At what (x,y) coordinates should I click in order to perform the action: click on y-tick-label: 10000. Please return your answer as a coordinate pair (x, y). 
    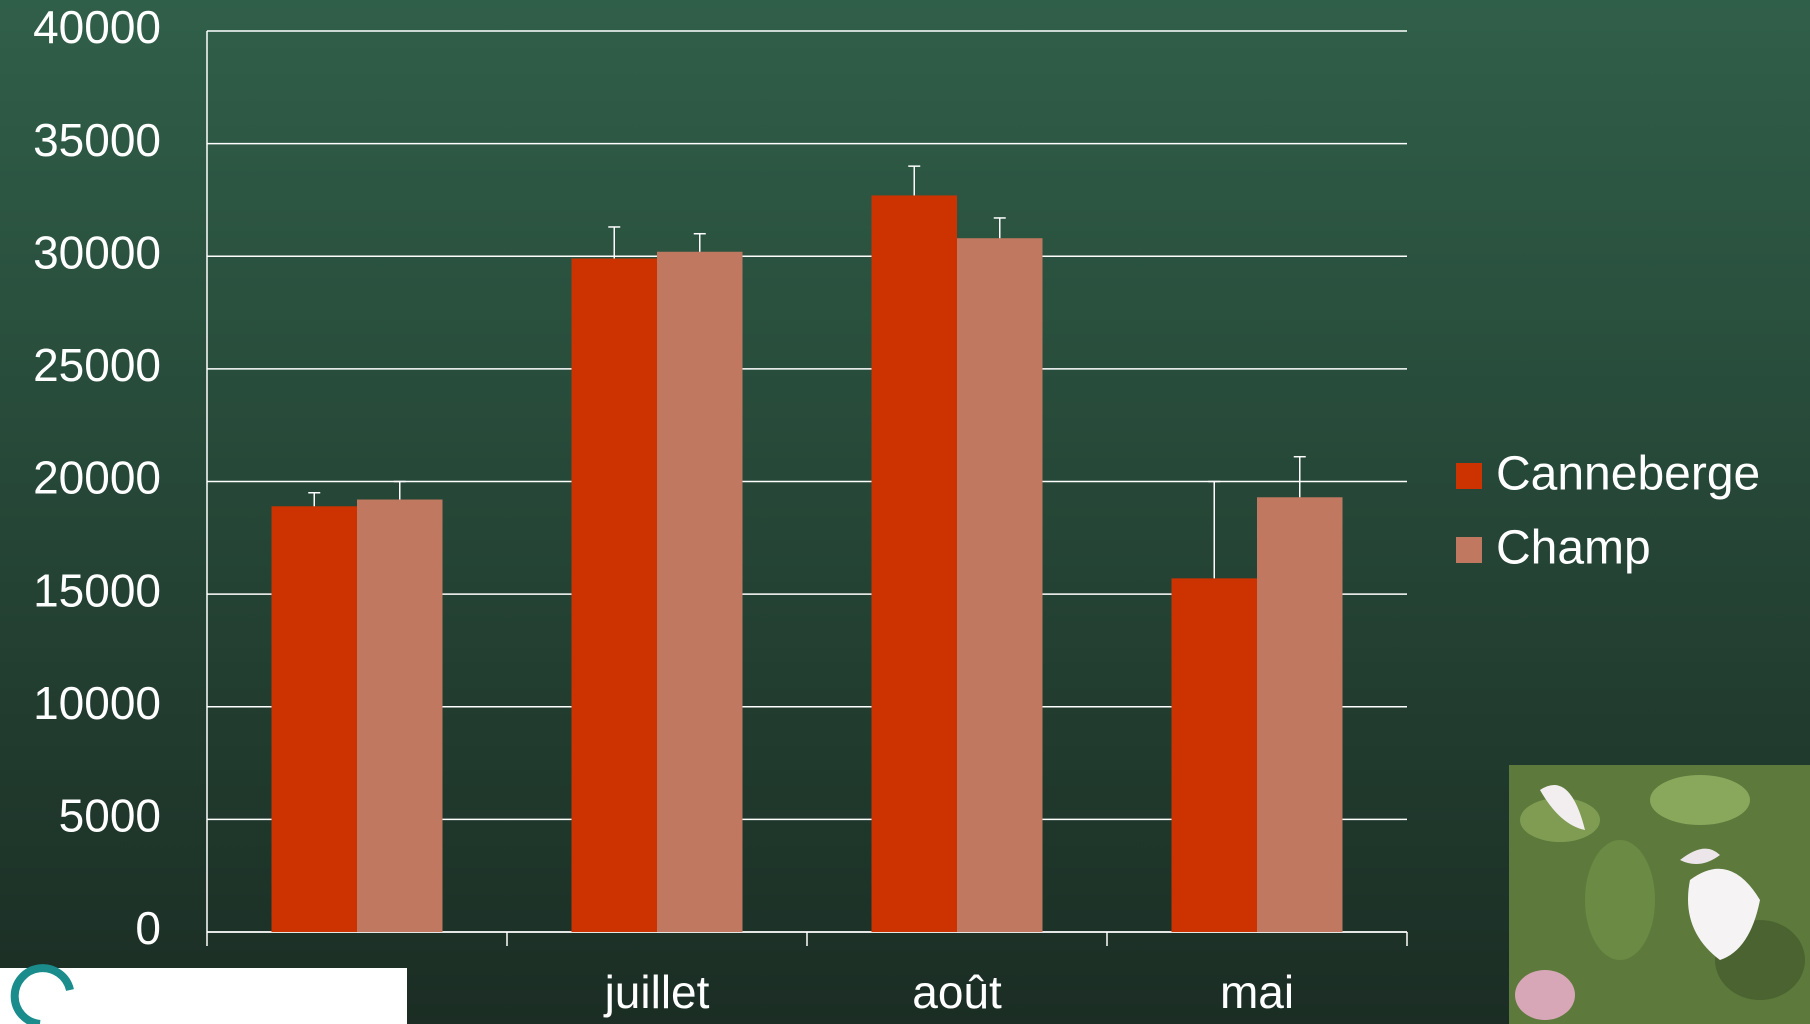
    Looking at the image, I should click on (97, 703).